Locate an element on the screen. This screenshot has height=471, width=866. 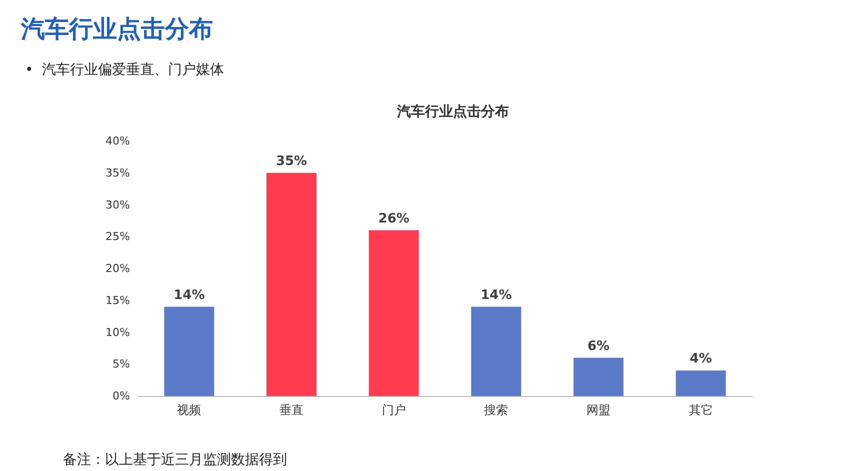
x-tick-label: 视频 is located at coordinates (189, 410).